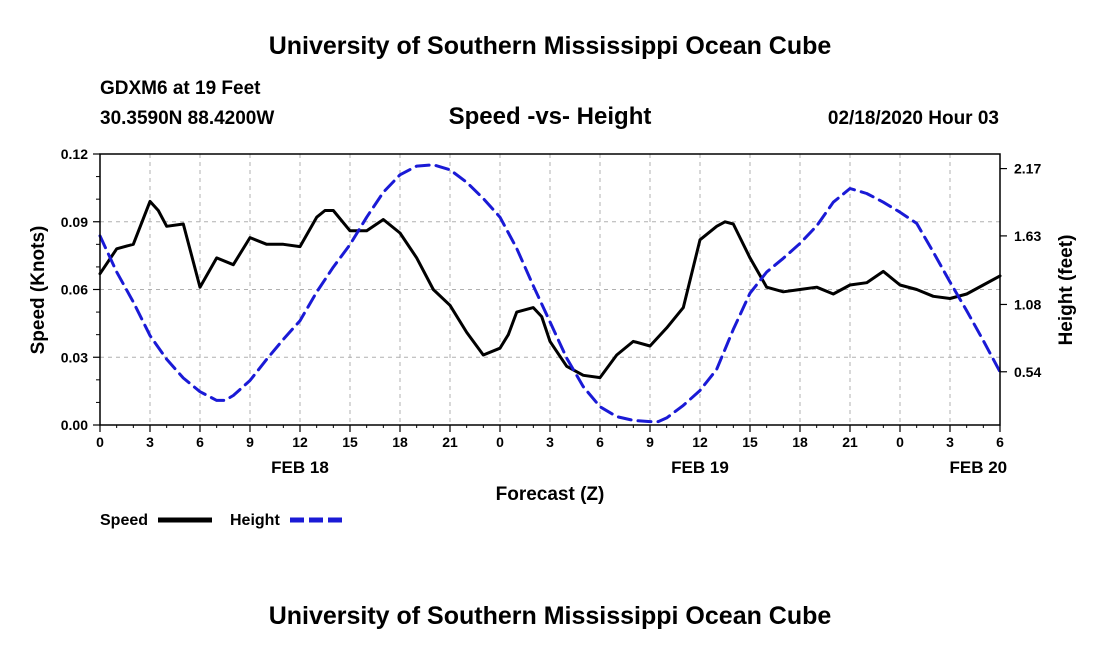 The image size is (1100, 650). What do you see at coordinates (221, 520) in the screenshot?
I see `legend: Speed Height` at bounding box center [221, 520].